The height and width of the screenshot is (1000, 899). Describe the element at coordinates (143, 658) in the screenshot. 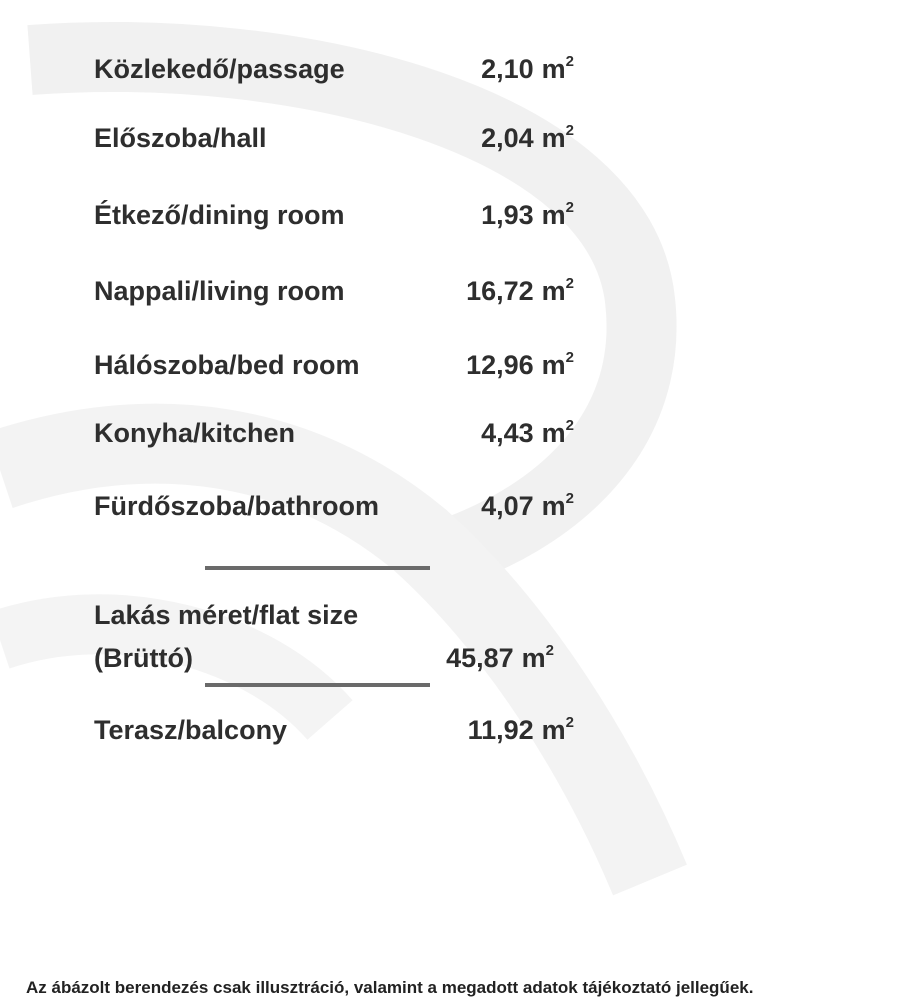

I see `gross-label: (Brüttó)` at that location.